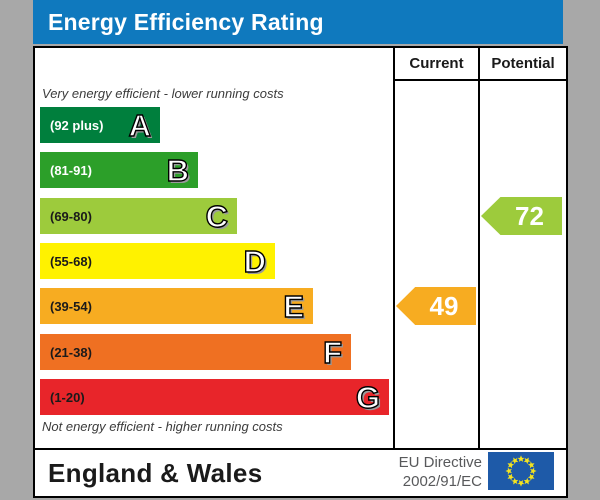 The width and height of the screenshot is (600, 500). I want to click on band-A: (92 plus) A, so click(100, 125).